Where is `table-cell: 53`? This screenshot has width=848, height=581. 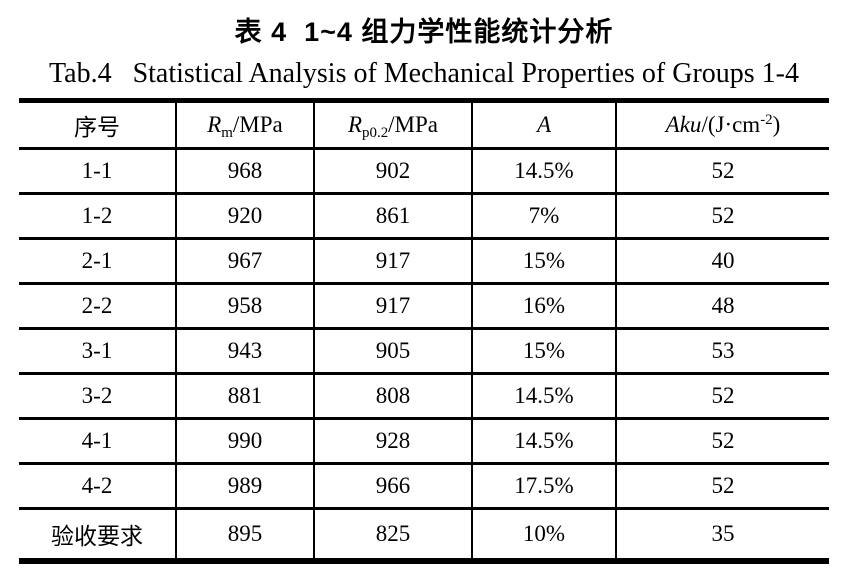 table-cell: 53 is located at coordinates (722, 351).